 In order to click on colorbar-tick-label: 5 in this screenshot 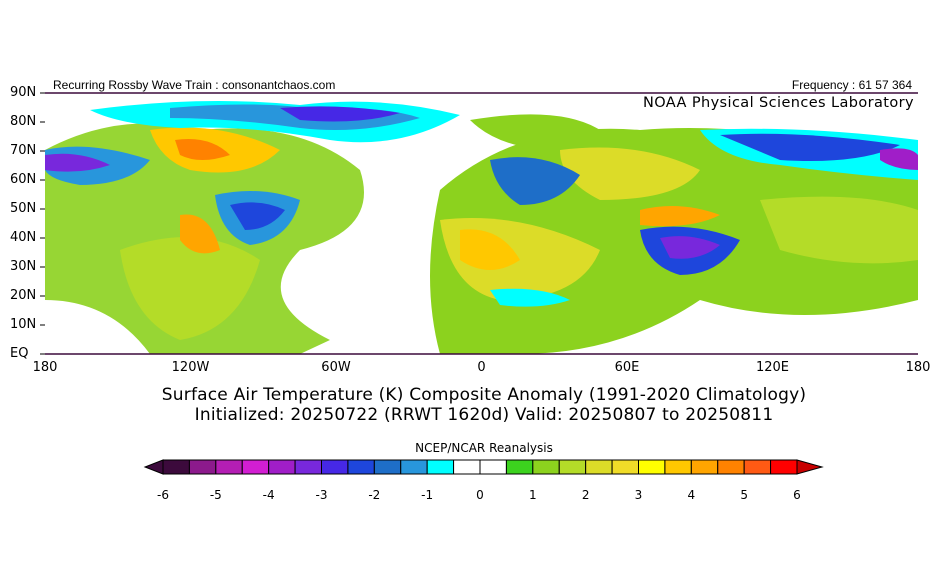, I will do `click(744, 495)`.